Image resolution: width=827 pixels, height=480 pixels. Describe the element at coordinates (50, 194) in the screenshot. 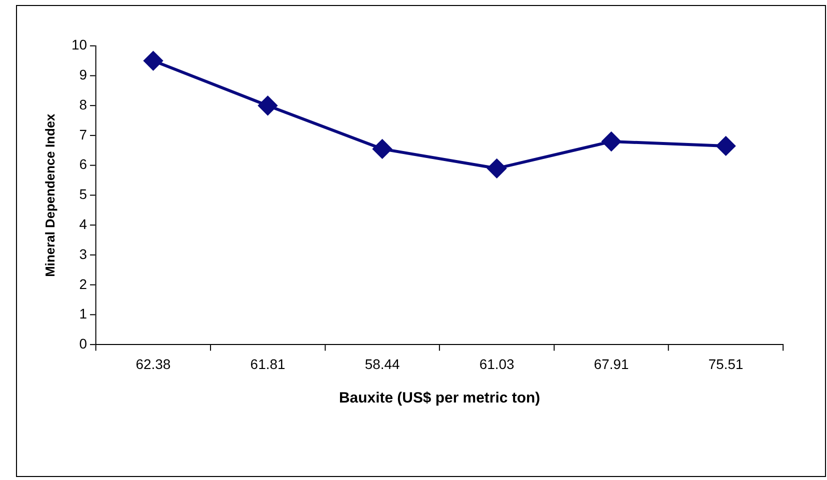

I see `y-axis-title: Mineral Dependence Index` at that location.